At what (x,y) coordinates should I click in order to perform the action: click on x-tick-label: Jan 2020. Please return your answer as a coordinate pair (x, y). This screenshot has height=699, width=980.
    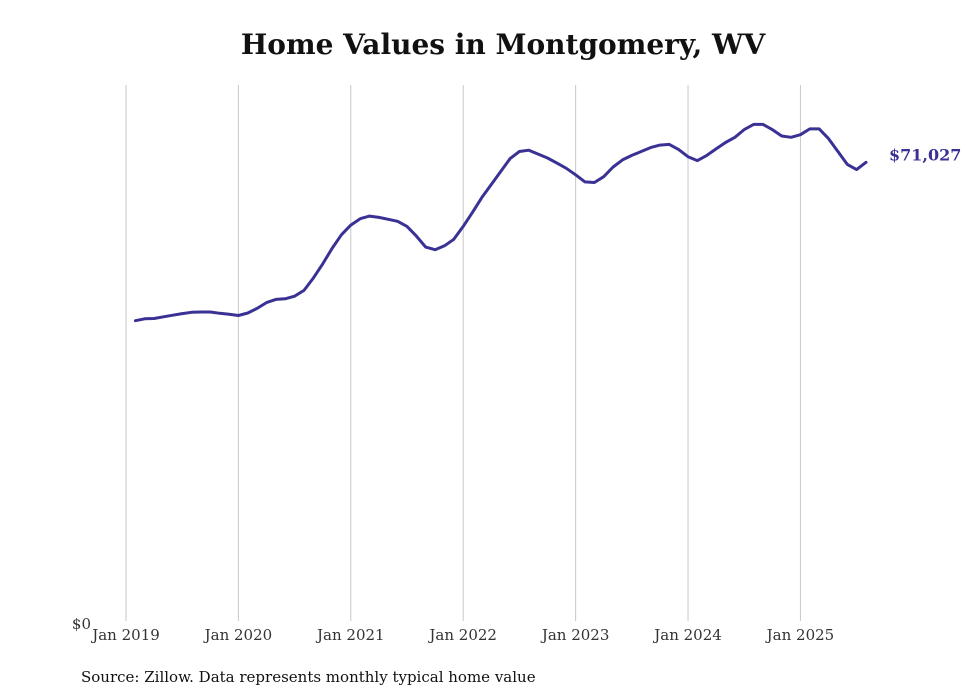
    Looking at the image, I should click on (238, 635).